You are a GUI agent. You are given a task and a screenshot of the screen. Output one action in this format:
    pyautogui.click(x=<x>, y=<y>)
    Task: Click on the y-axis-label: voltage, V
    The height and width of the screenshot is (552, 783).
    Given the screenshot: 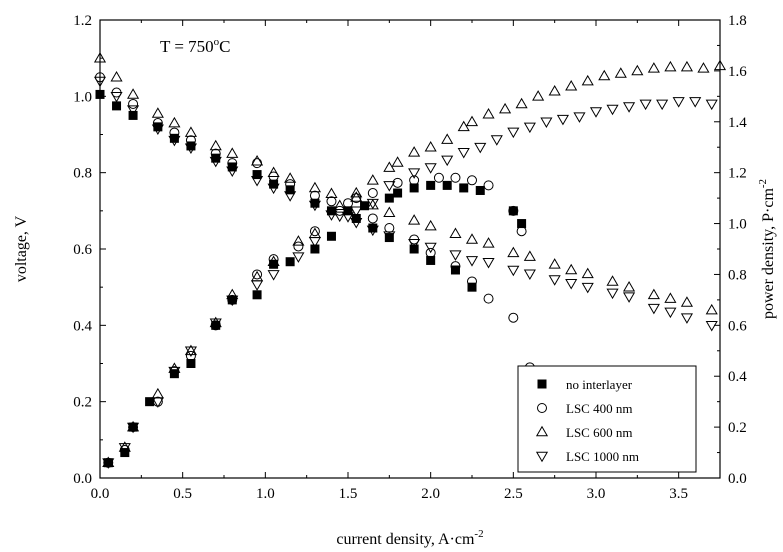 What is the action you would take?
    pyautogui.click(x=21, y=248)
    